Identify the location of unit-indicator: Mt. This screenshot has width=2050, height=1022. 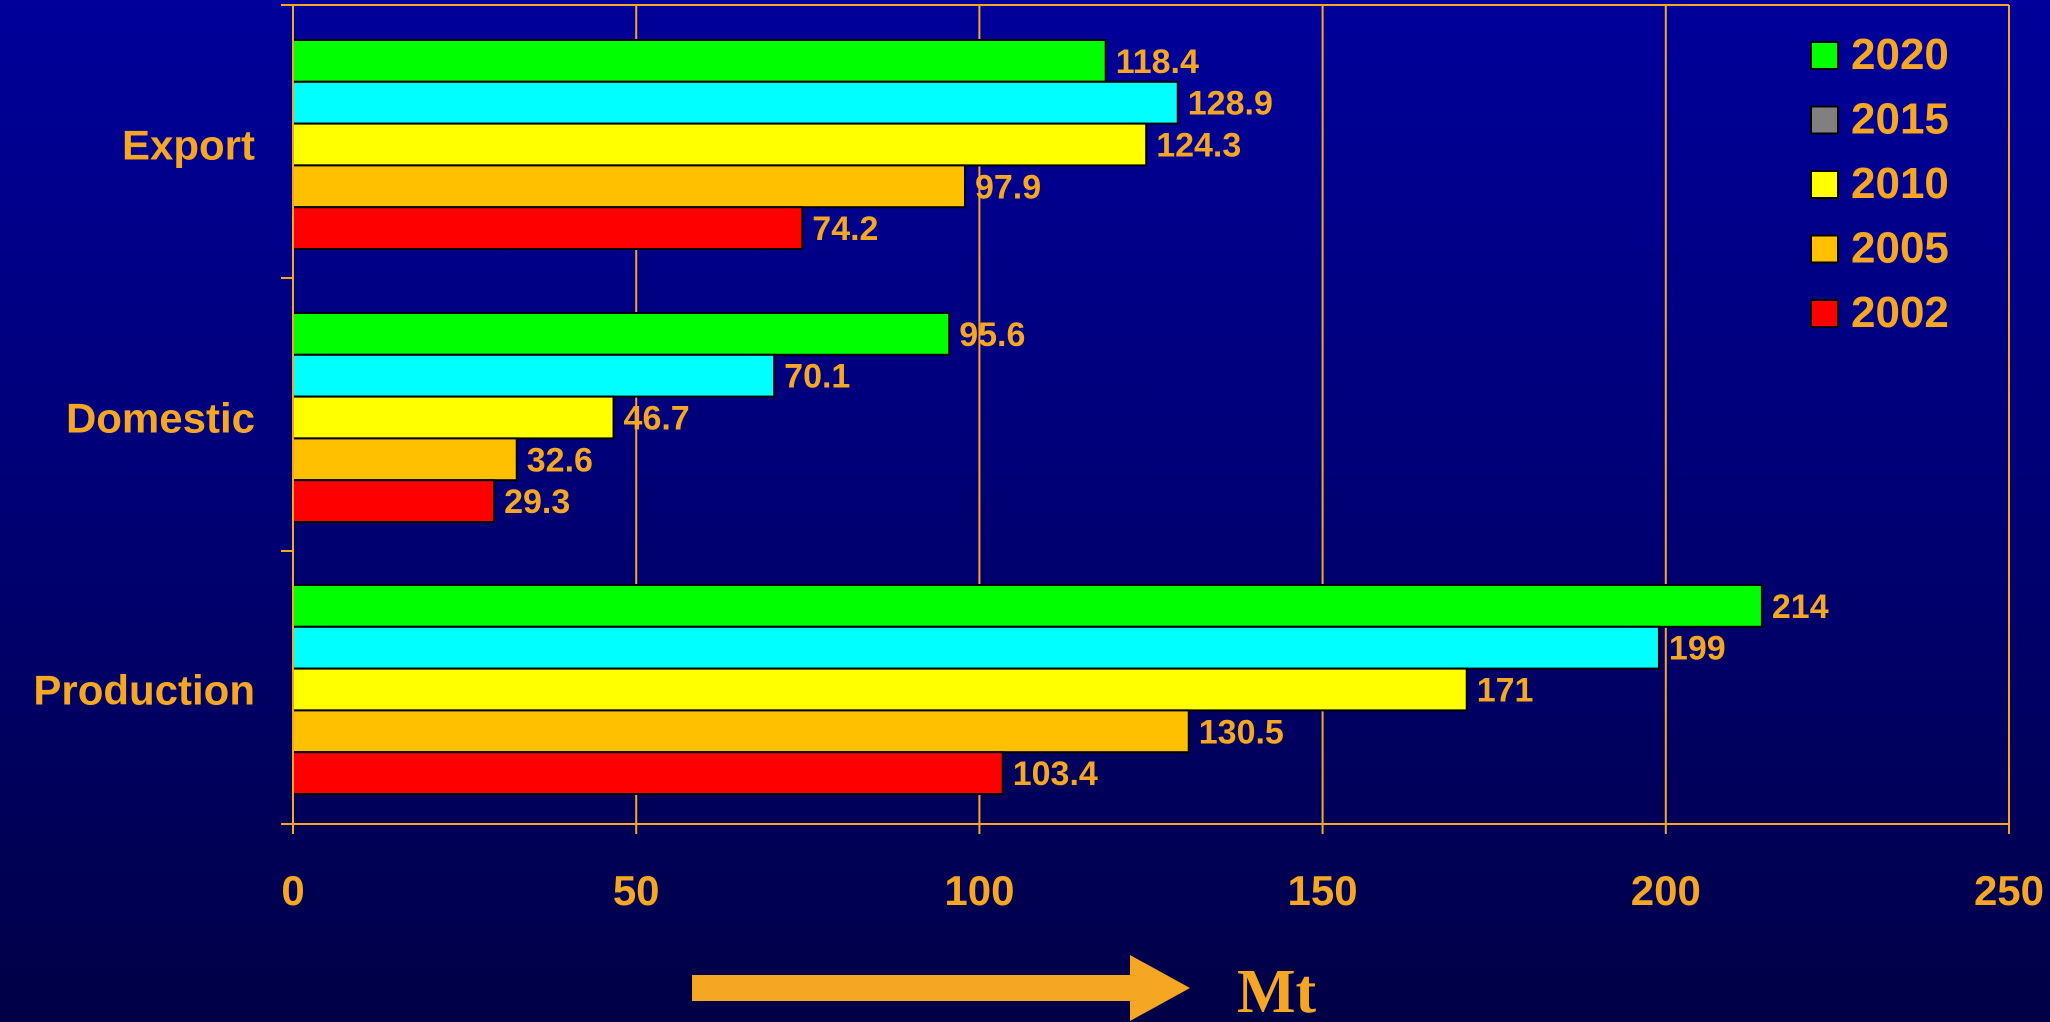
(1004, 988).